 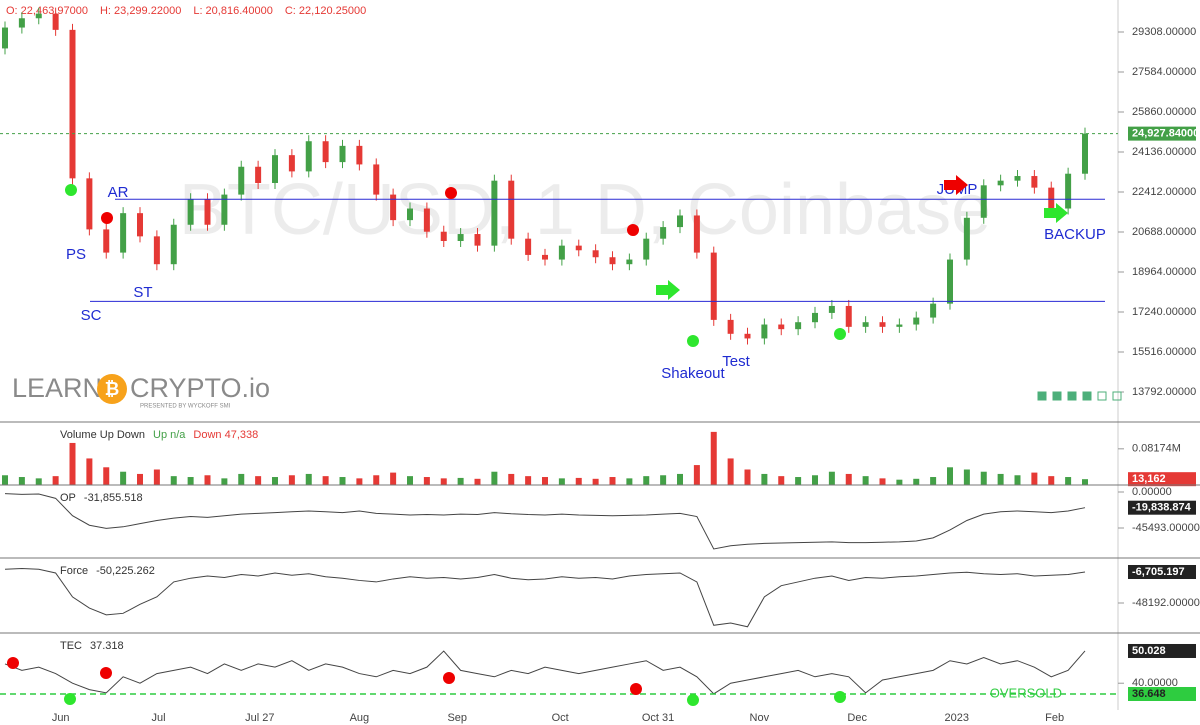 I want to click on ohlc-header: L: 20,816.40000, so click(x=233, y=11).